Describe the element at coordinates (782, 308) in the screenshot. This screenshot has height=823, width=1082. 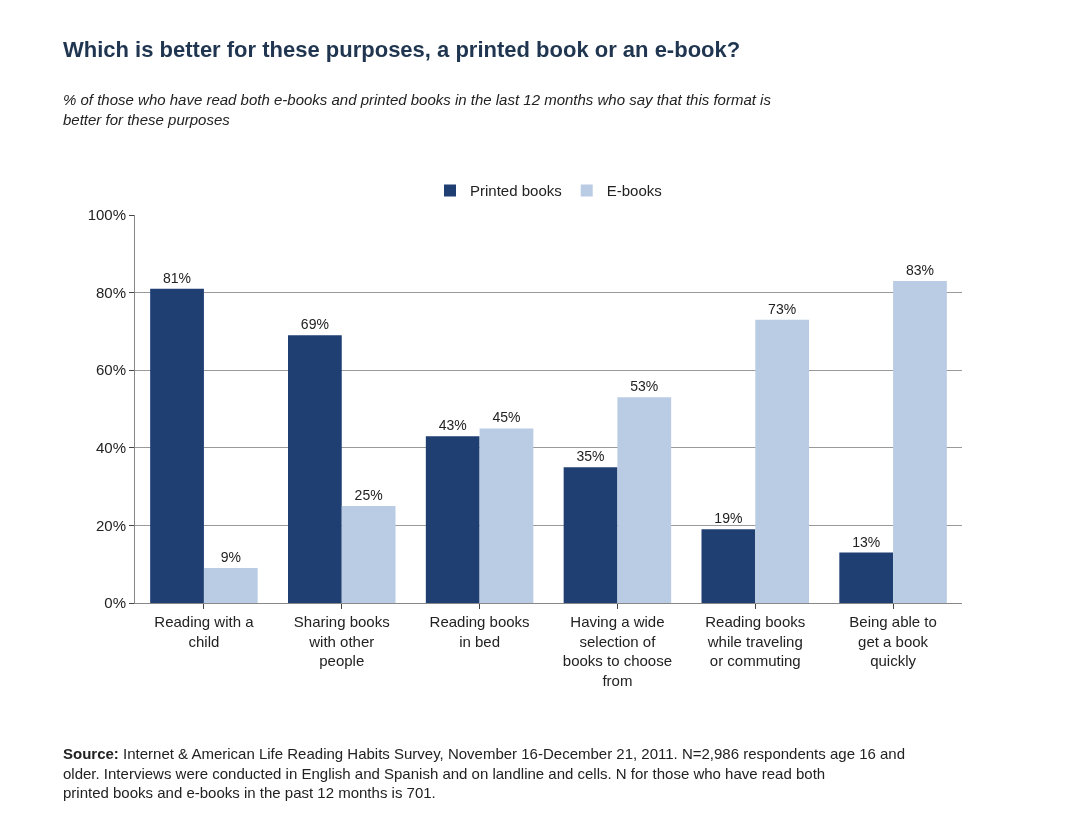
I see `data-label: 73%` at that location.